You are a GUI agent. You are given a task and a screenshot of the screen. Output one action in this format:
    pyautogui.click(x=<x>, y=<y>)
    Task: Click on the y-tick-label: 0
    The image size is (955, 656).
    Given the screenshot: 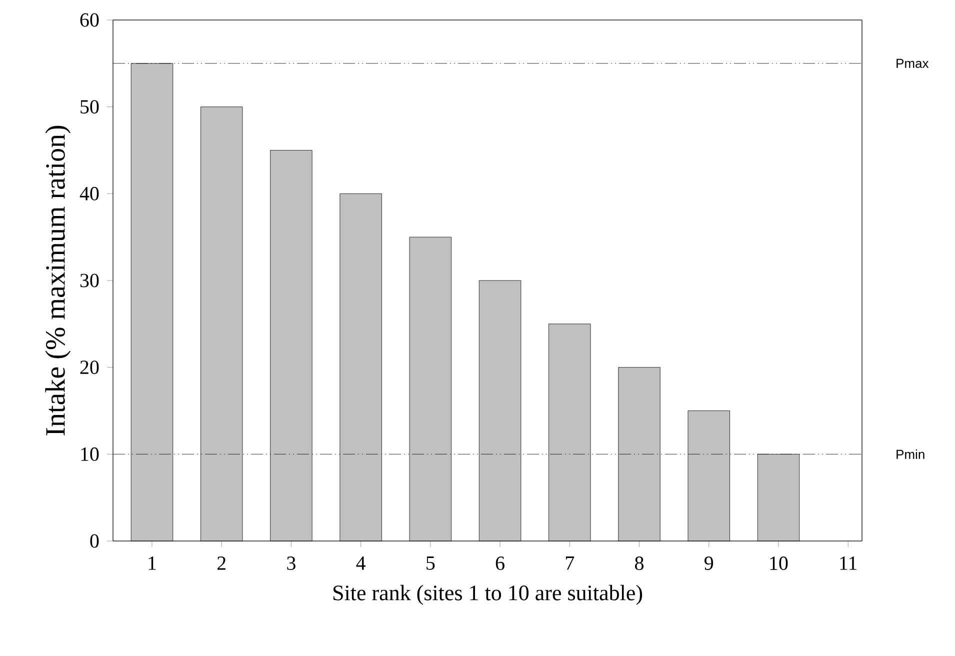 What is the action you would take?
    pyautogui.click(x=94, y=541)
    